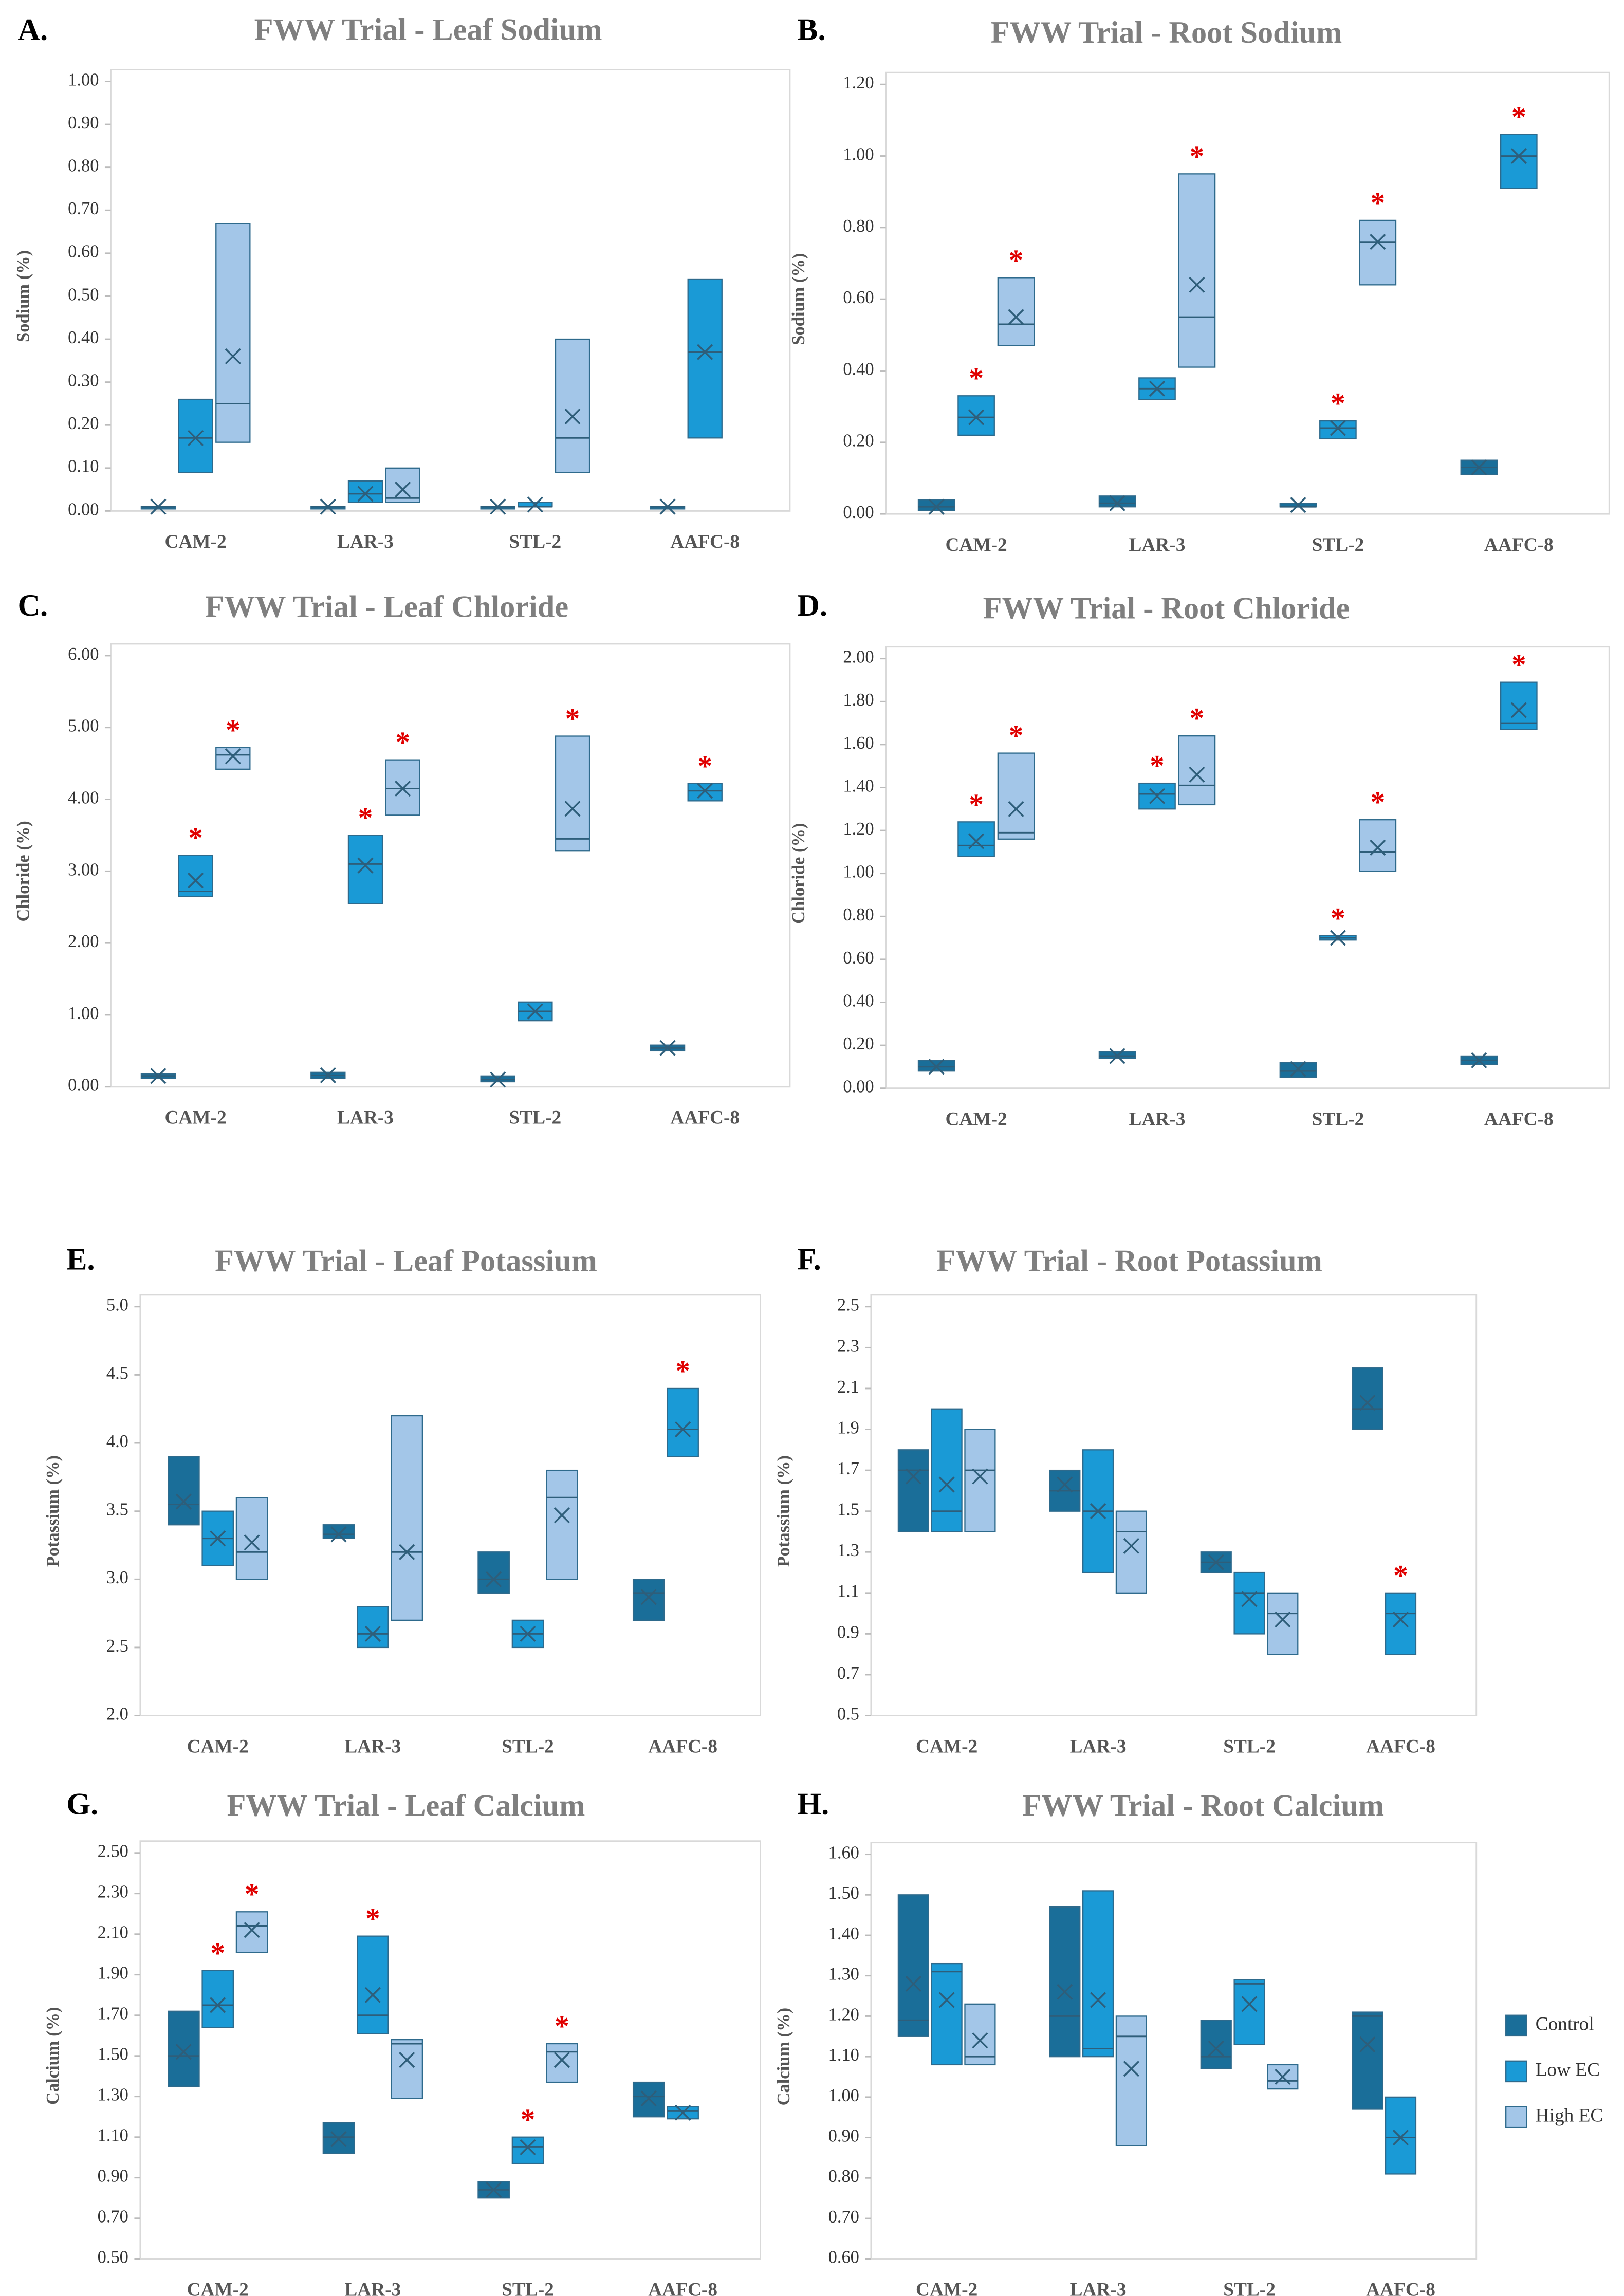 The width and height of the screenshot is (1624, 2296). Describe the element at coordinates (848, 1550) in the screenshot. I see `y-tick-label: 1.3` at that location.